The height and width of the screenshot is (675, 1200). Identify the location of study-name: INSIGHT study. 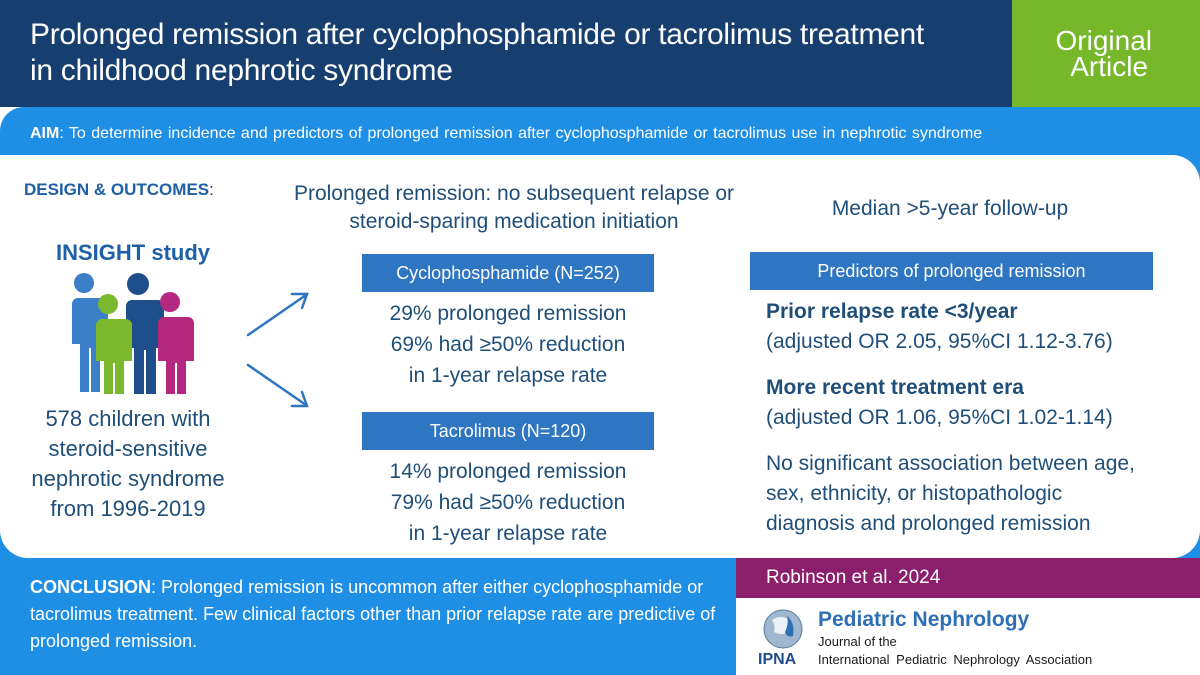
(133, 252).